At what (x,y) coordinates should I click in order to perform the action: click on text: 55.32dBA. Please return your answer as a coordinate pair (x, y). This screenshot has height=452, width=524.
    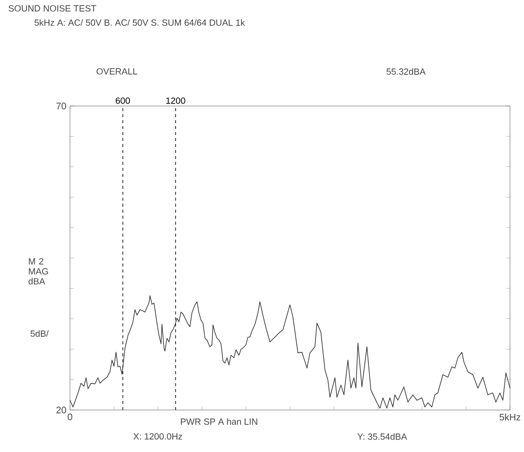
    Looking at the image, I should click on (406, 71).